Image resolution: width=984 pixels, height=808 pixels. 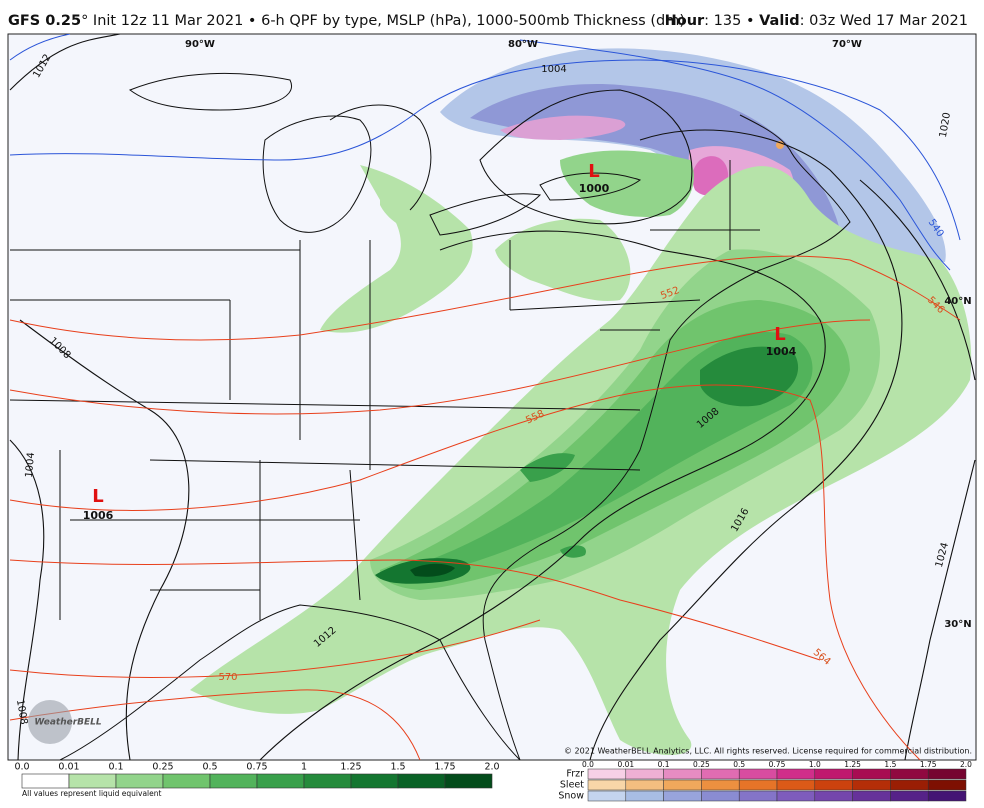 I want to click on longitude-label: 70°W, so click(x=847, y=44).